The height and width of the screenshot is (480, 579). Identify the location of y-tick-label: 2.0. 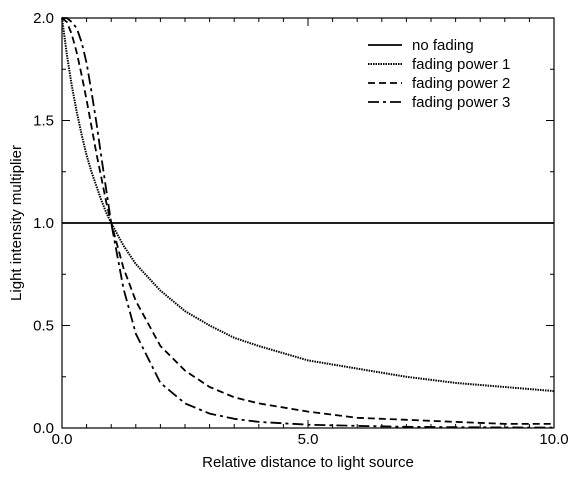
(43, 18).